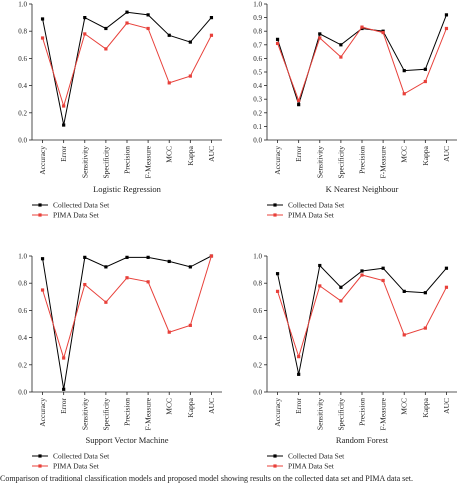 Image resolution: width=474 pixels, height=484 pixels. Describe the element at coordinates (257, 73) in the screenshot. I see `y-tick-label: 0.5` at that location.